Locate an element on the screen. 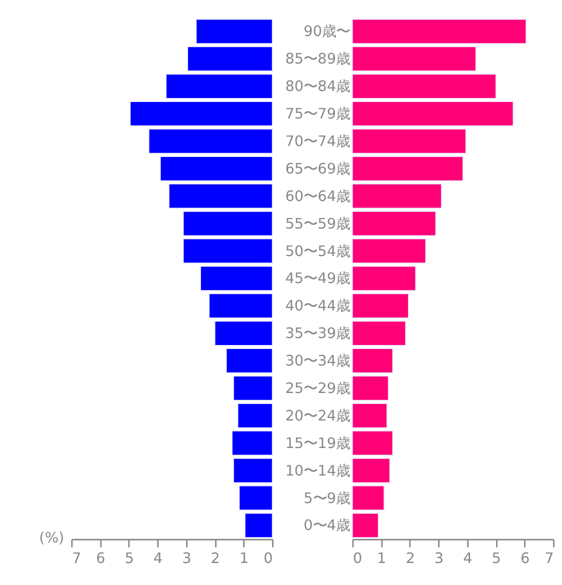 Image resolution: width=562 pixels, height=585 pixels. y-tick-label: 70〜74歳 is located at coordinates (317, 142).